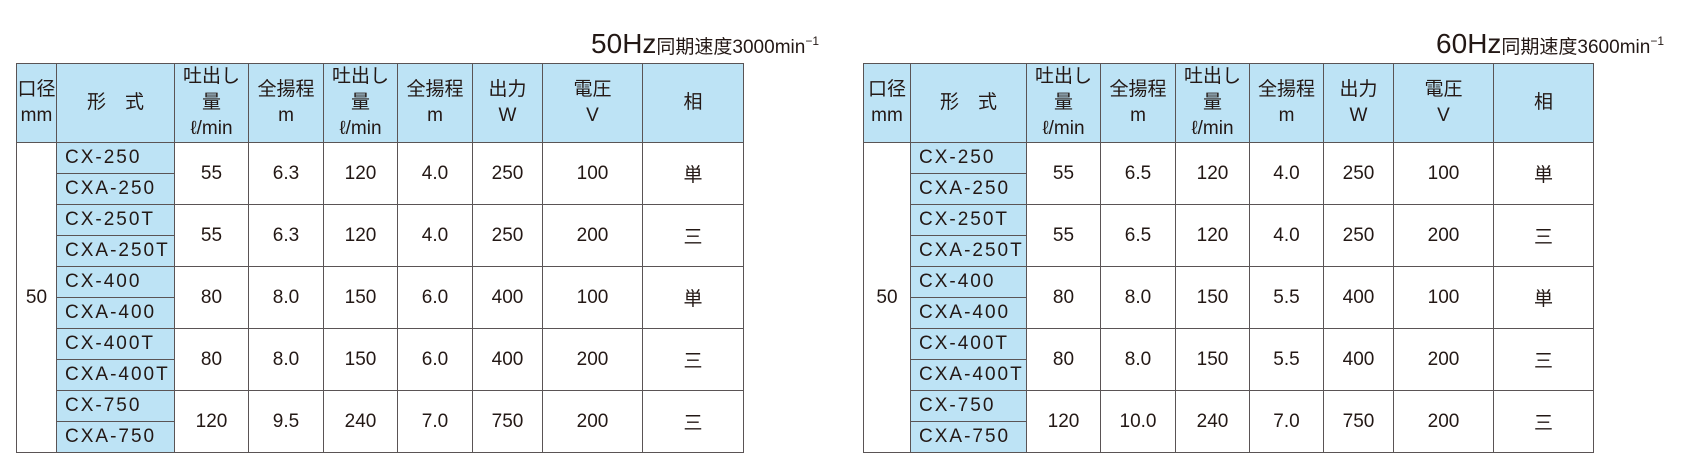 The image size is (1682, 466). Describe the element at coordinates (887, 103) in the screenshot. I see `header-bore: 口径 mm` at that location.